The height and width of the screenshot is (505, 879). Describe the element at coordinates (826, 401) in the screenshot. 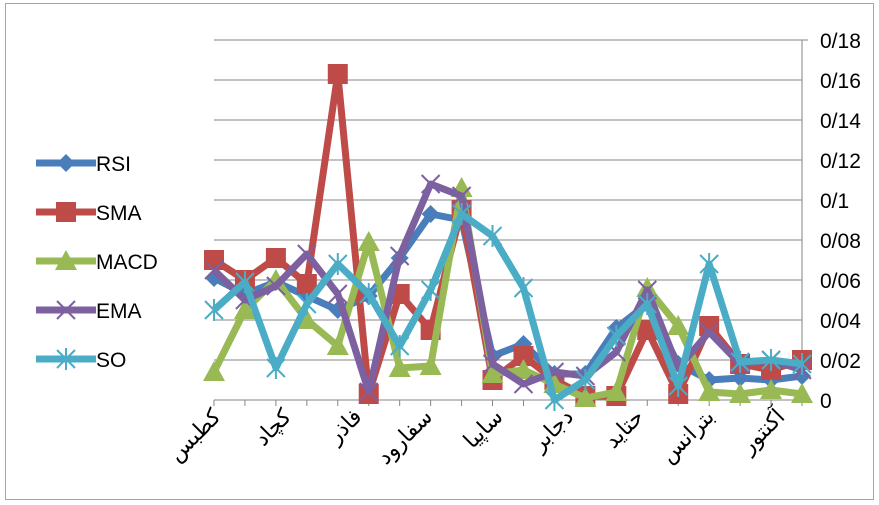

I see `y-tick-label: 0` at that location.